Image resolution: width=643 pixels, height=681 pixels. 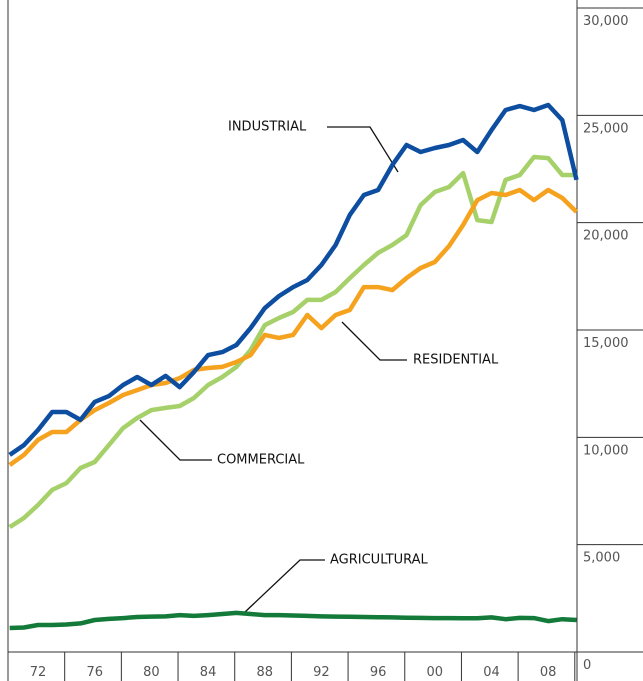 I want to click on y-tick-label: 25,000, so click(x=606, y=128).